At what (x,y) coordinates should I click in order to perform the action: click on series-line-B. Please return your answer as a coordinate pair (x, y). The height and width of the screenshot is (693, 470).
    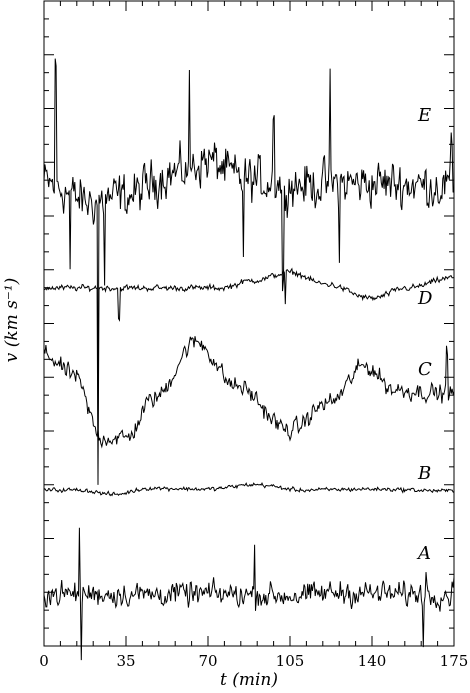
    Looking at the image, I should click on (249, 489).